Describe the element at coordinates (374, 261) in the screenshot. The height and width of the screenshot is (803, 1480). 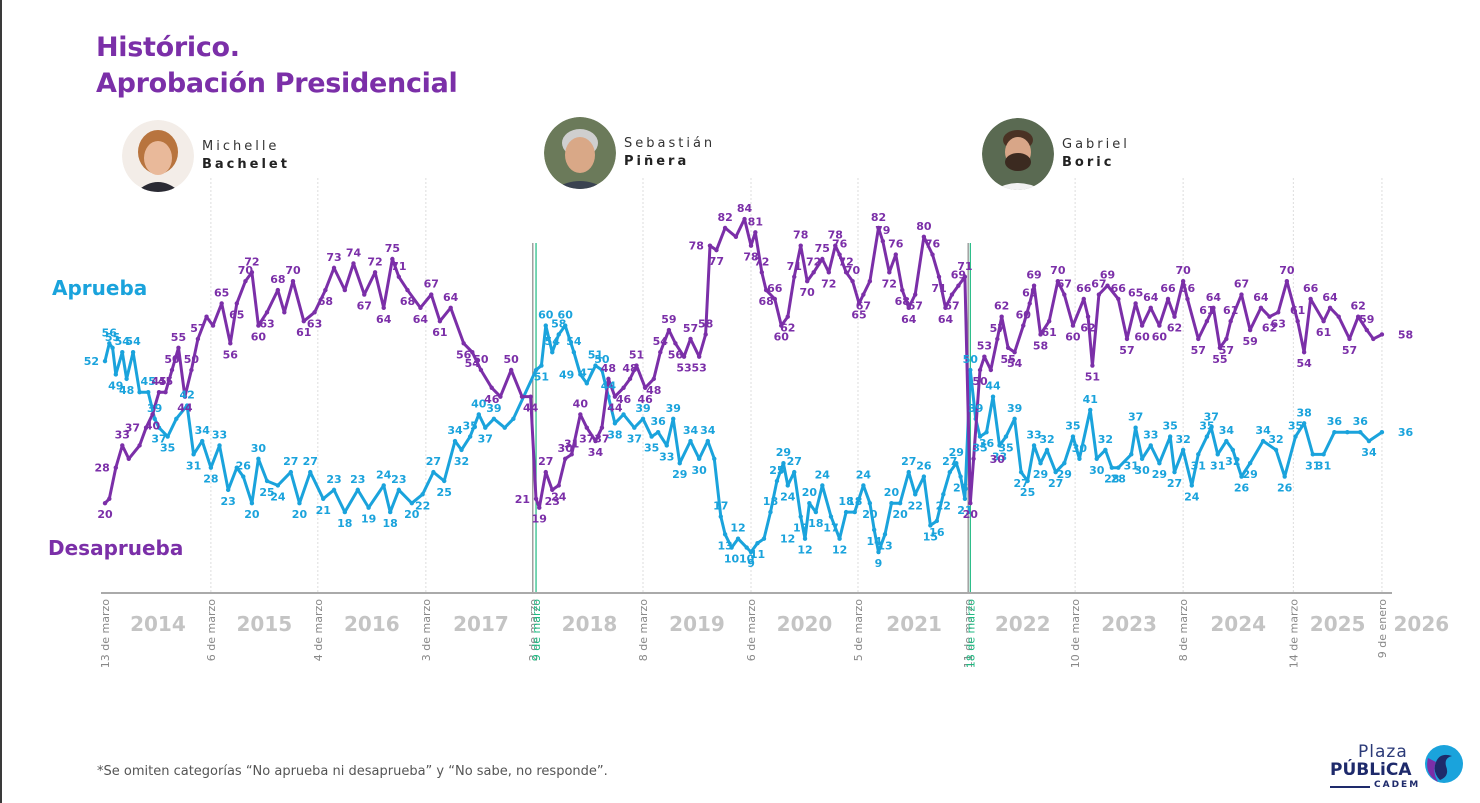
I see `data-label: 72` at that location.